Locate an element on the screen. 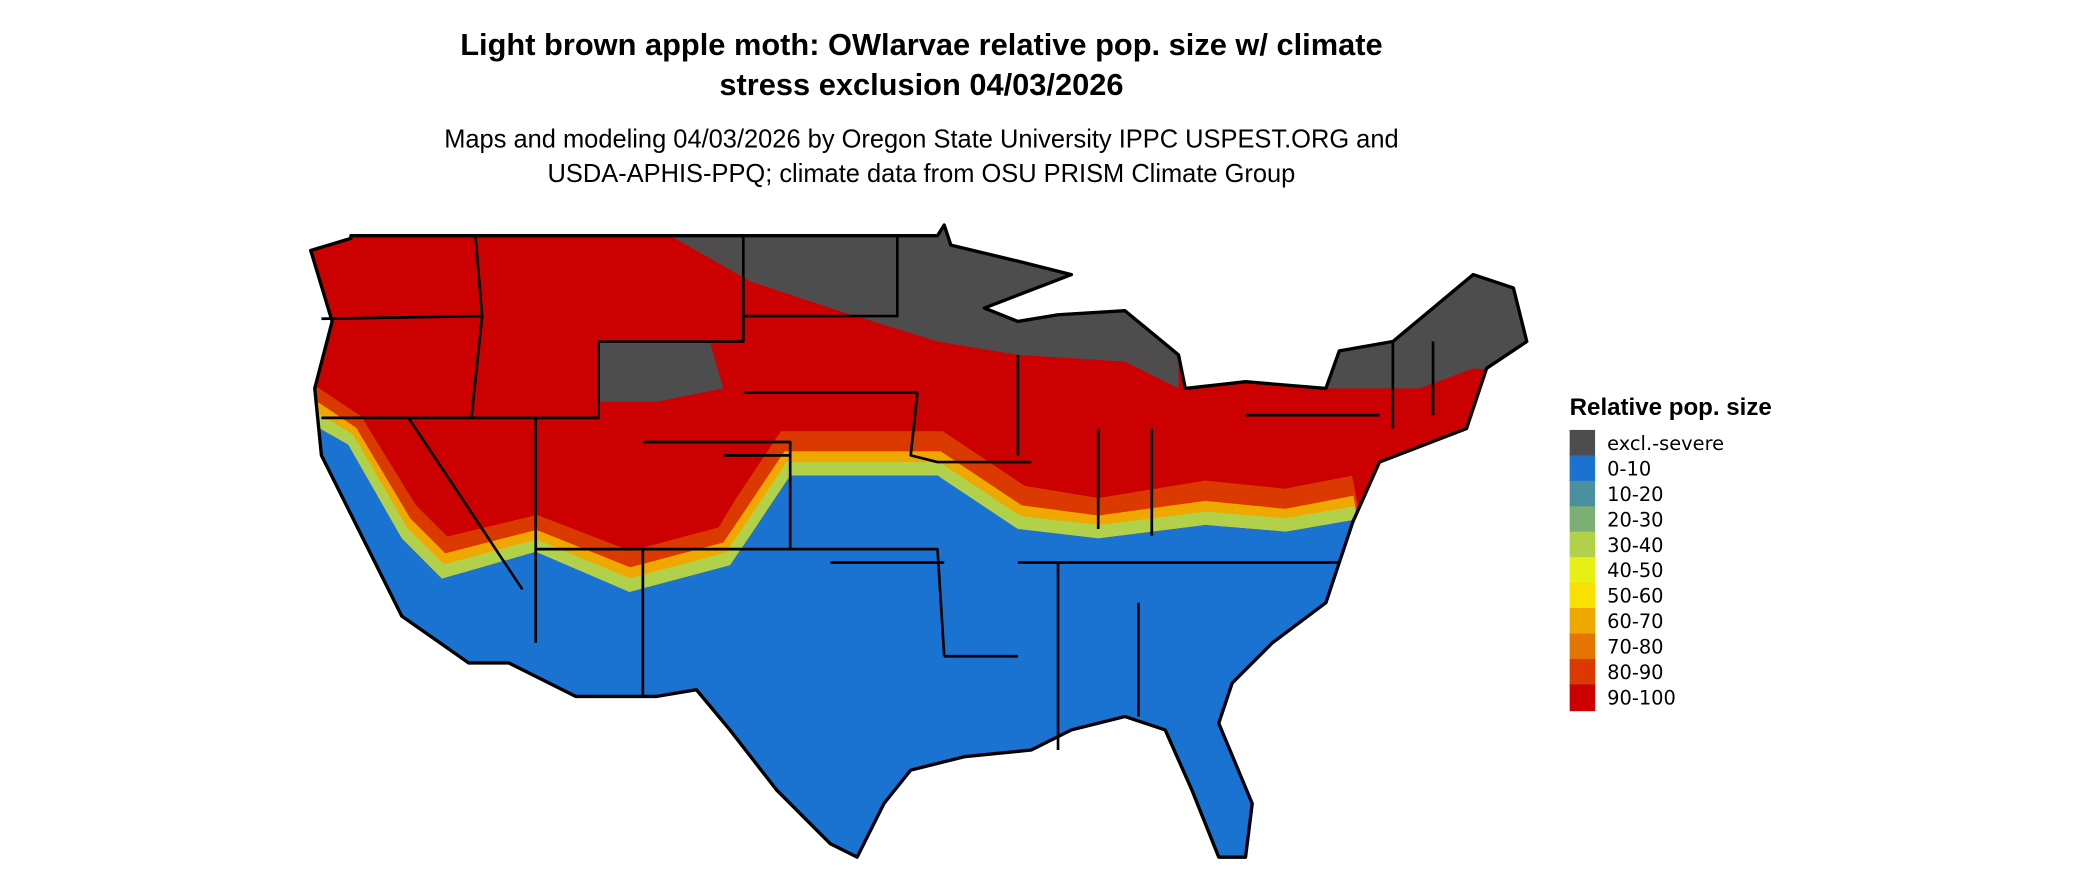 This screenshot has width=2100, height=892. legend-item-90-100: 90-100 is located at coordinates (1622, 698).